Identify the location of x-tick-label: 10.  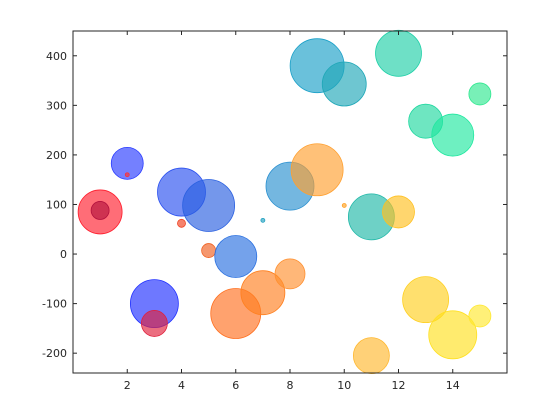
(344, 385).